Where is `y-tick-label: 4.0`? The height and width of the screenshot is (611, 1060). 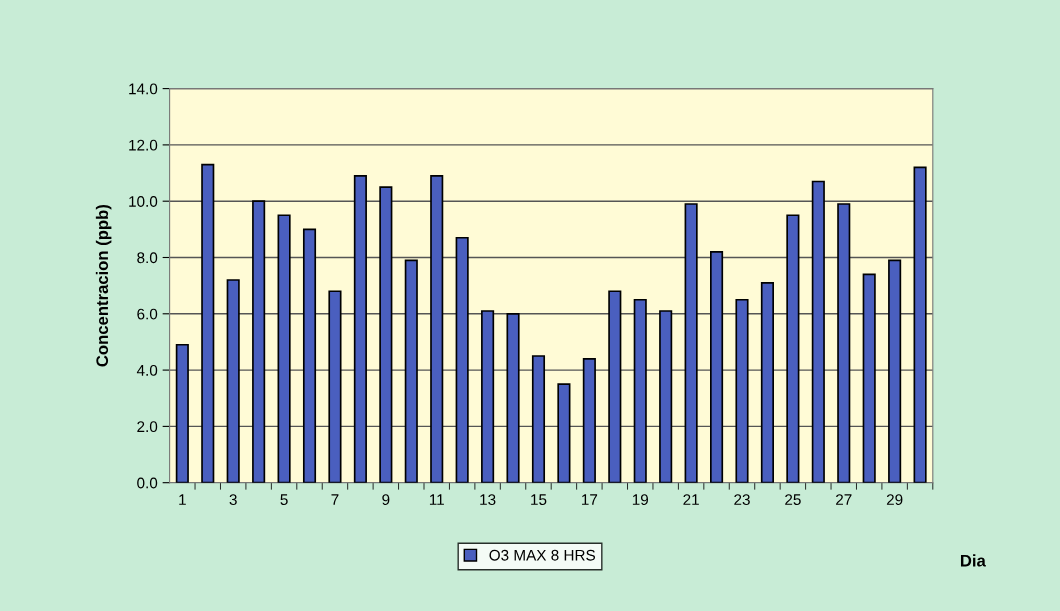 y-tick-label: 4.0 is located at coordinates (147, 370).